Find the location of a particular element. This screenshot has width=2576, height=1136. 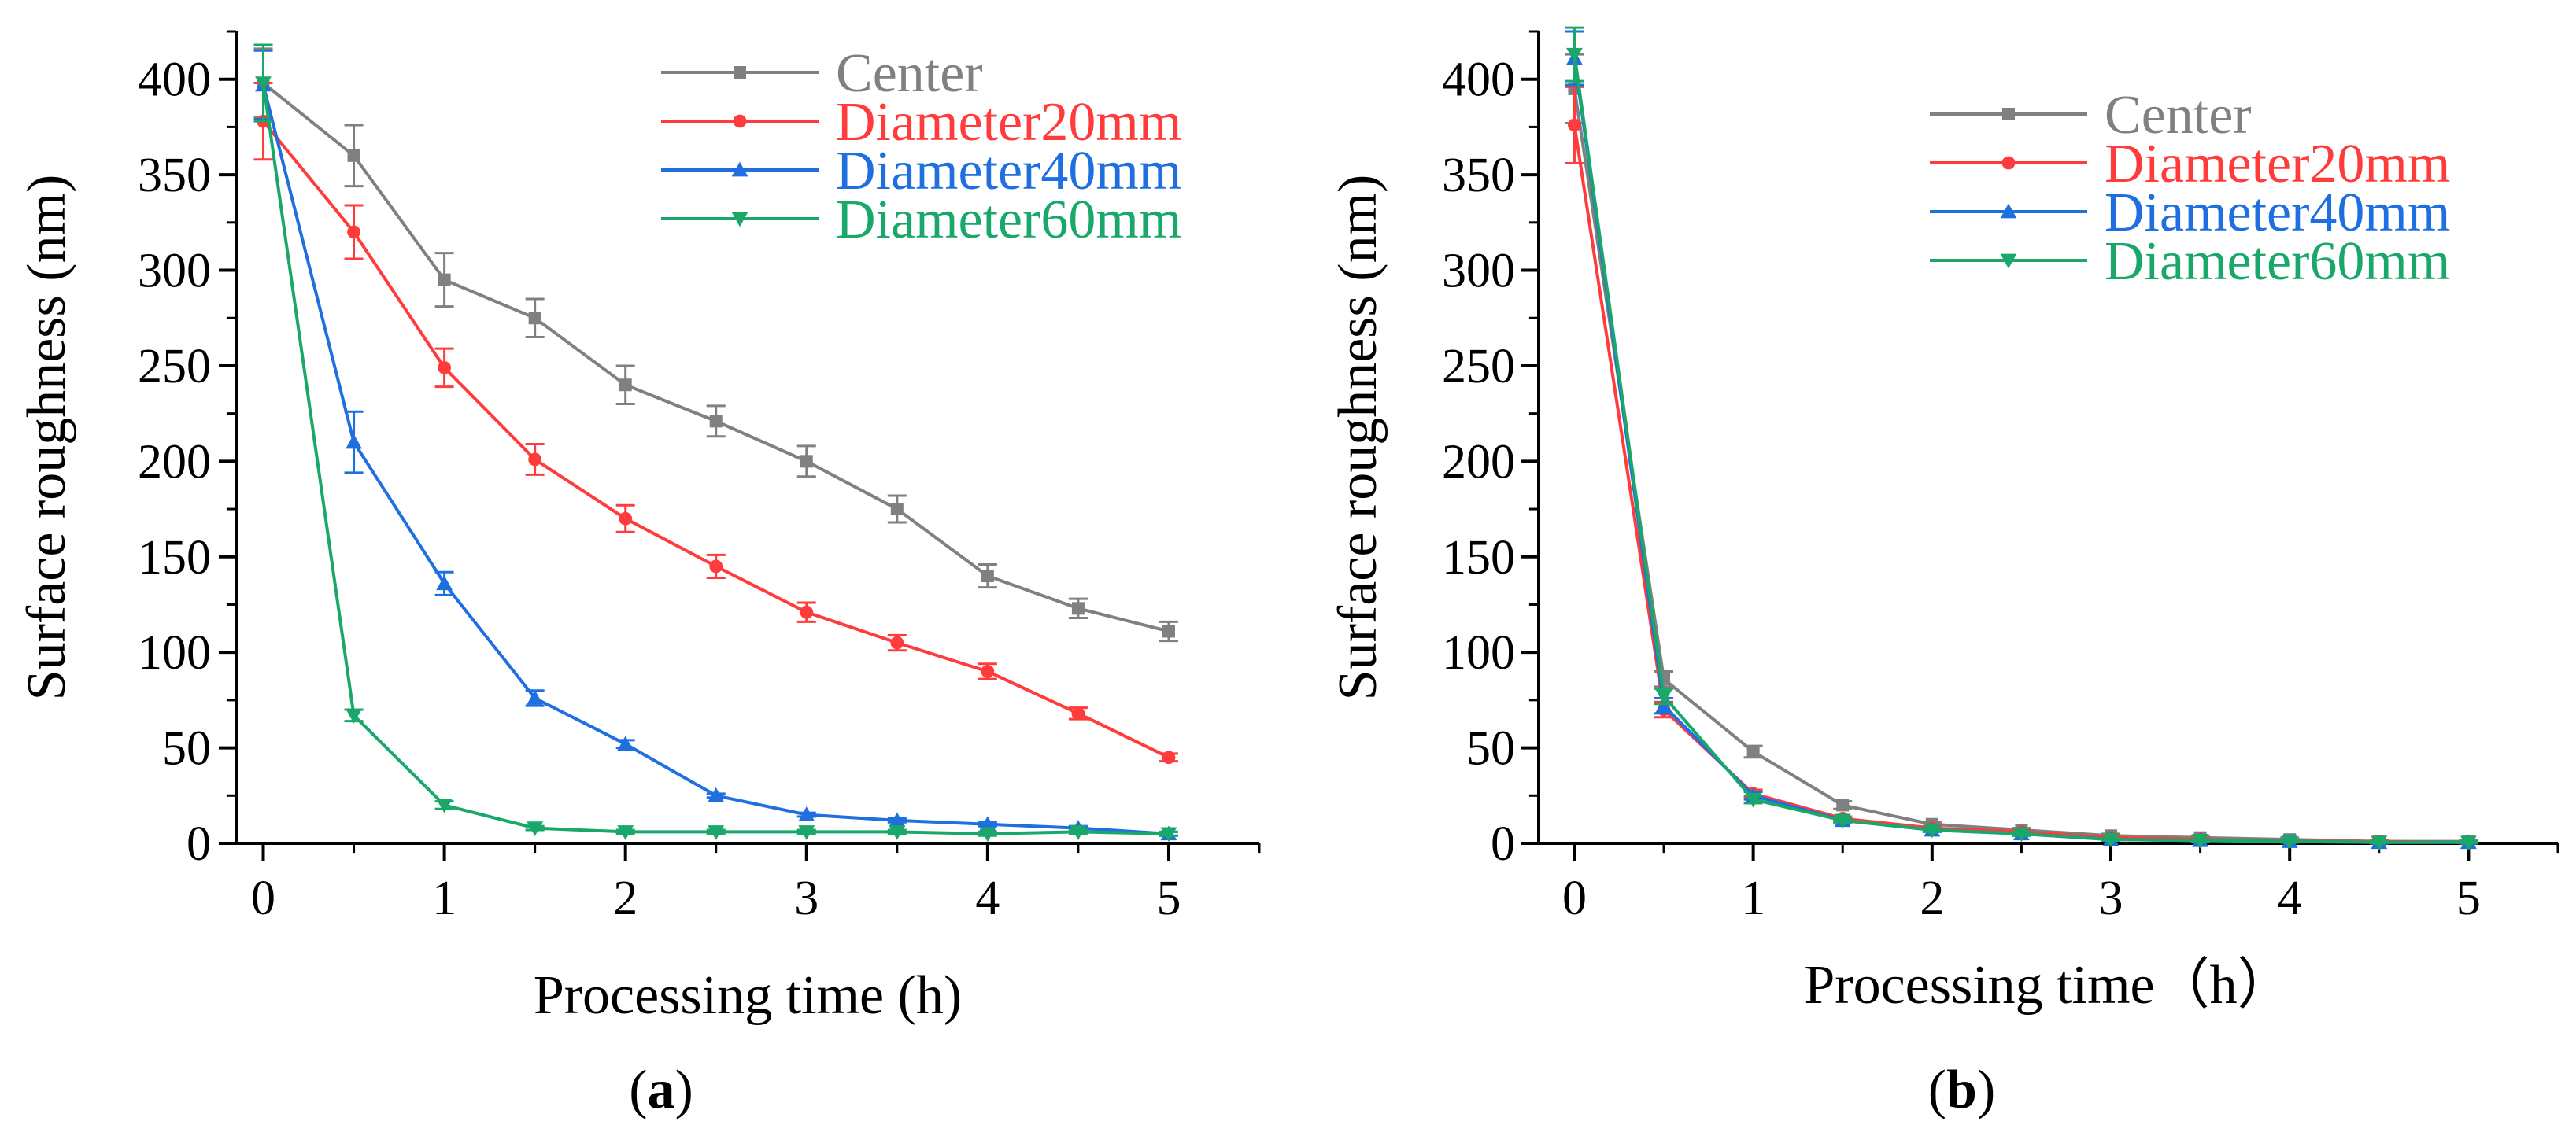

legend-label: Diameter40mm is located at coordinates (1008, 171).